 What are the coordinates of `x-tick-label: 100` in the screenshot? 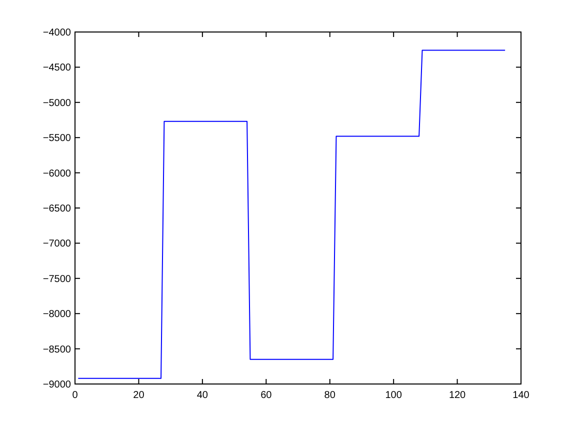 It's located at (393, 395).